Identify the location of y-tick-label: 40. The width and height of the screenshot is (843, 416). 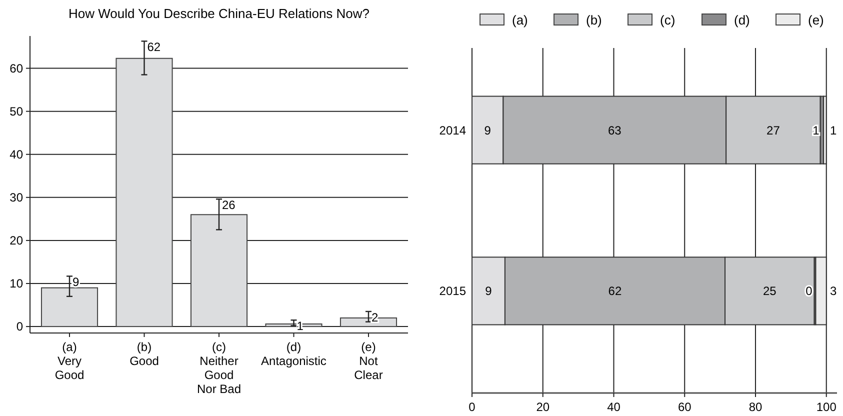
(17, 155).